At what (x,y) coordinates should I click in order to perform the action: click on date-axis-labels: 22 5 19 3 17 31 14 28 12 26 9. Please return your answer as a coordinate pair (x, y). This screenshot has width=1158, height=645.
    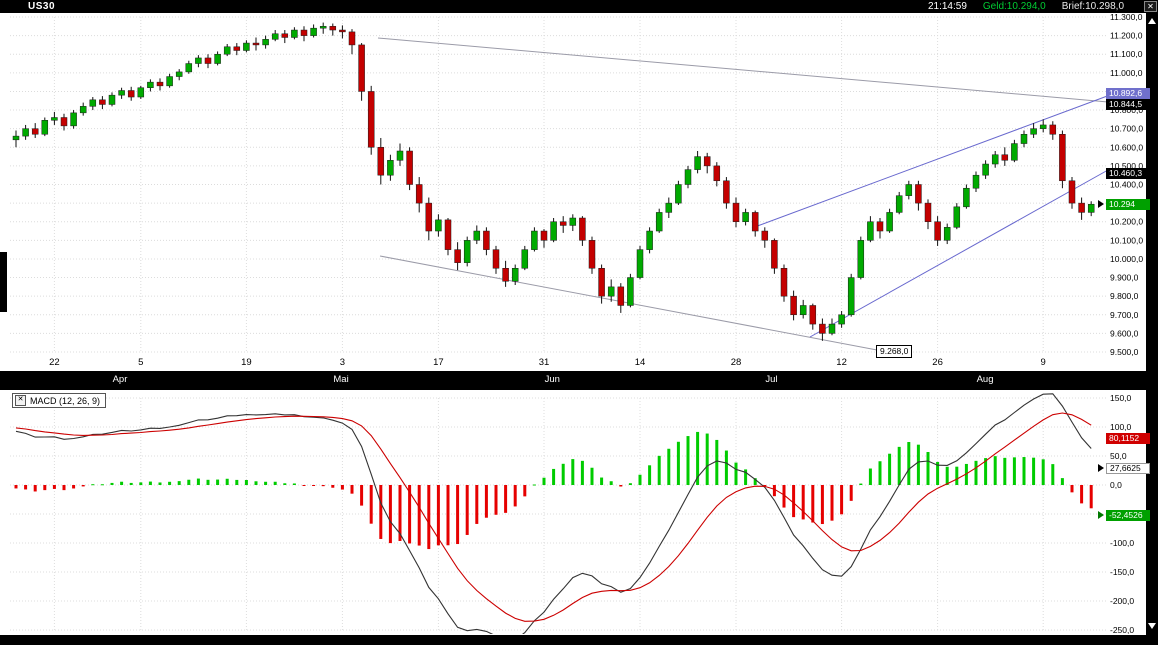
    Looking at the image, I should click on (547, 362).